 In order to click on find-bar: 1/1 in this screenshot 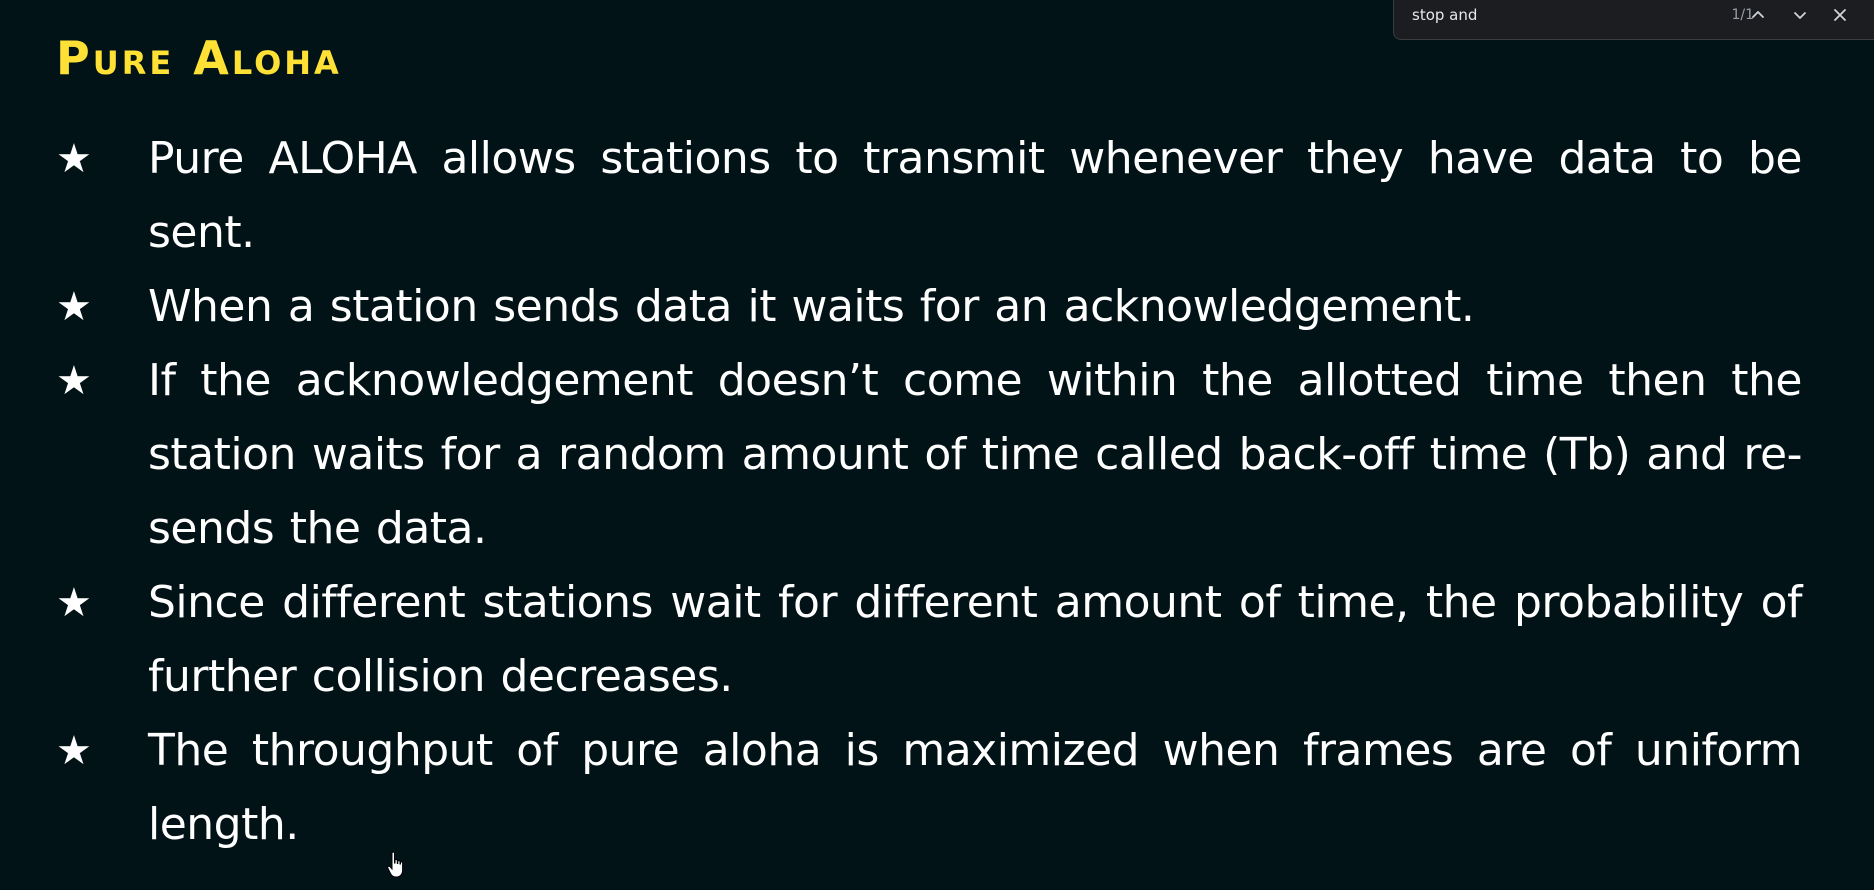, I will do `click(1633, 20)`.